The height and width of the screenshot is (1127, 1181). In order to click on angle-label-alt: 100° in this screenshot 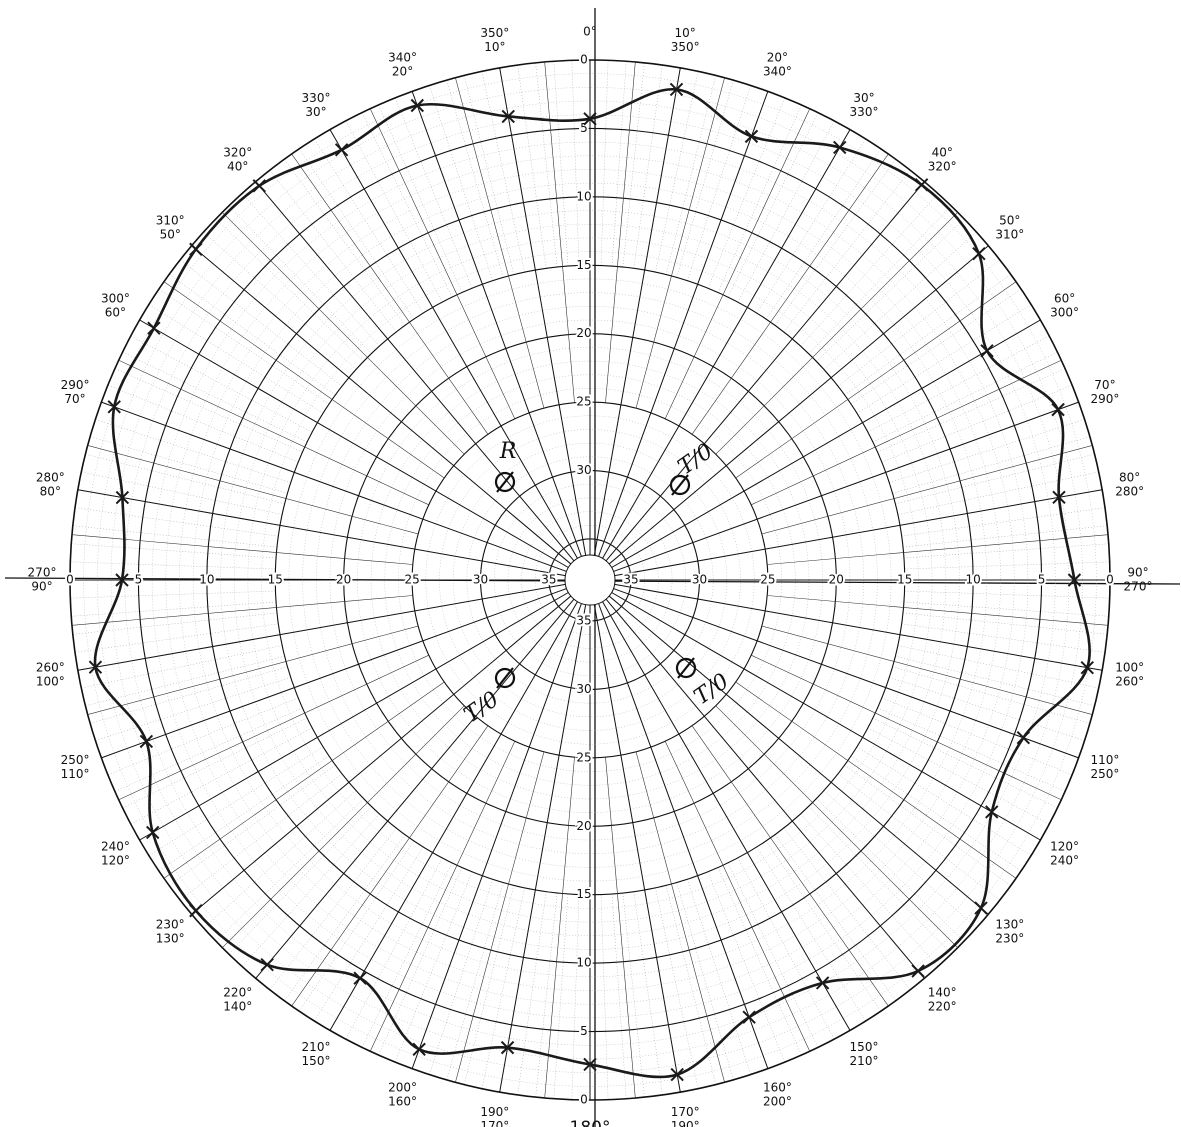, I will do `click(50, 682)`.